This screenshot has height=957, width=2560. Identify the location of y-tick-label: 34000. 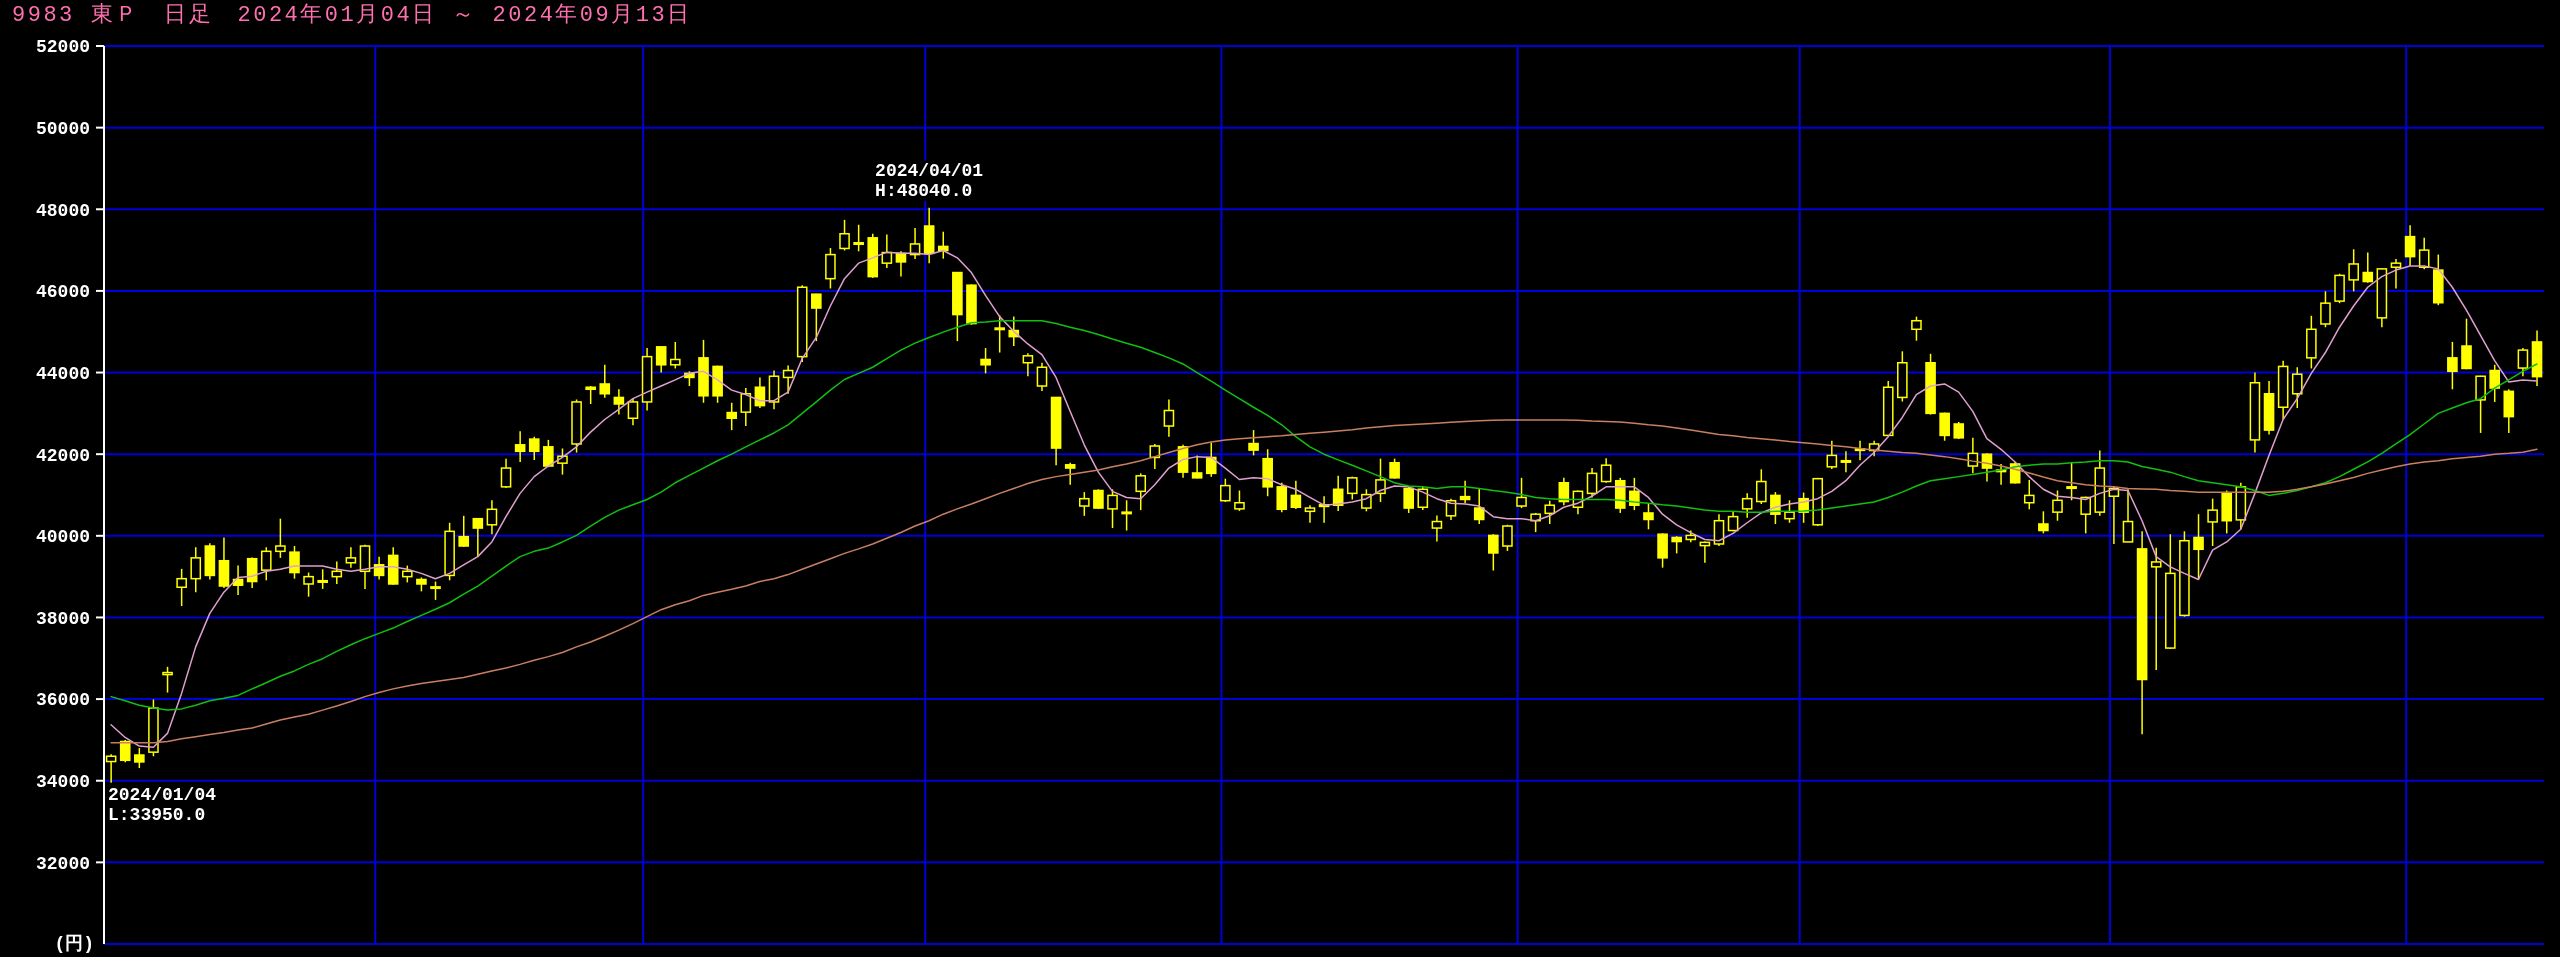
(62, 782).